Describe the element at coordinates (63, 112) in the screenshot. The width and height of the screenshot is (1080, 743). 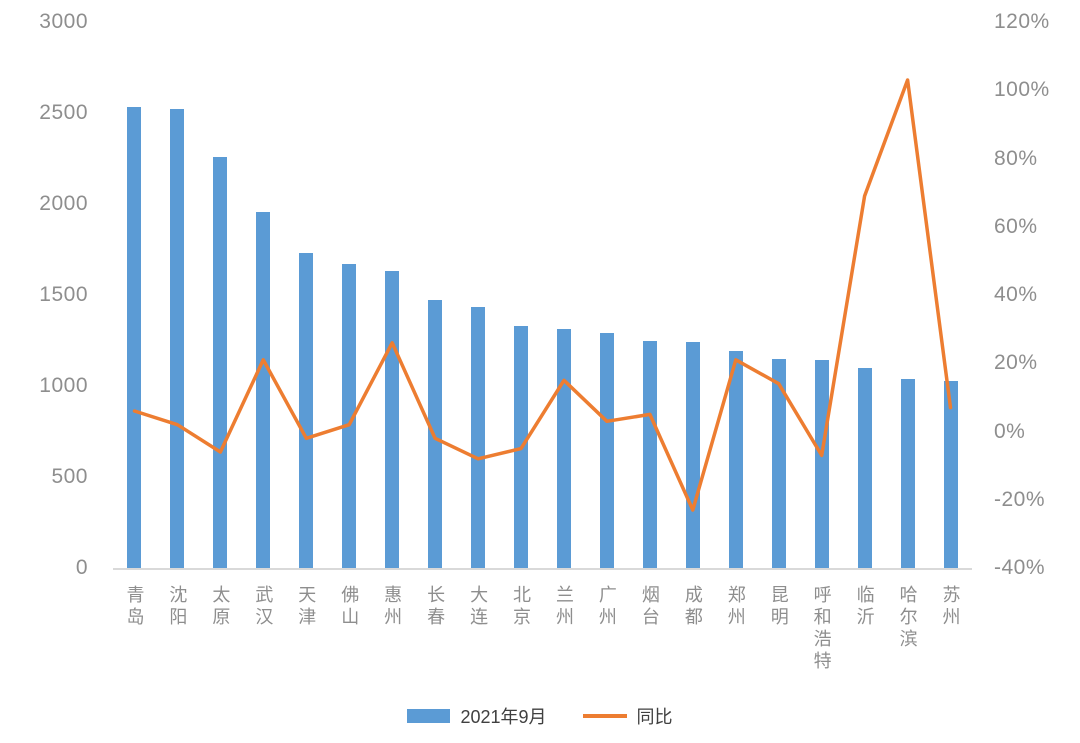
I see `y-axis-left-tick: 2500` at that location.